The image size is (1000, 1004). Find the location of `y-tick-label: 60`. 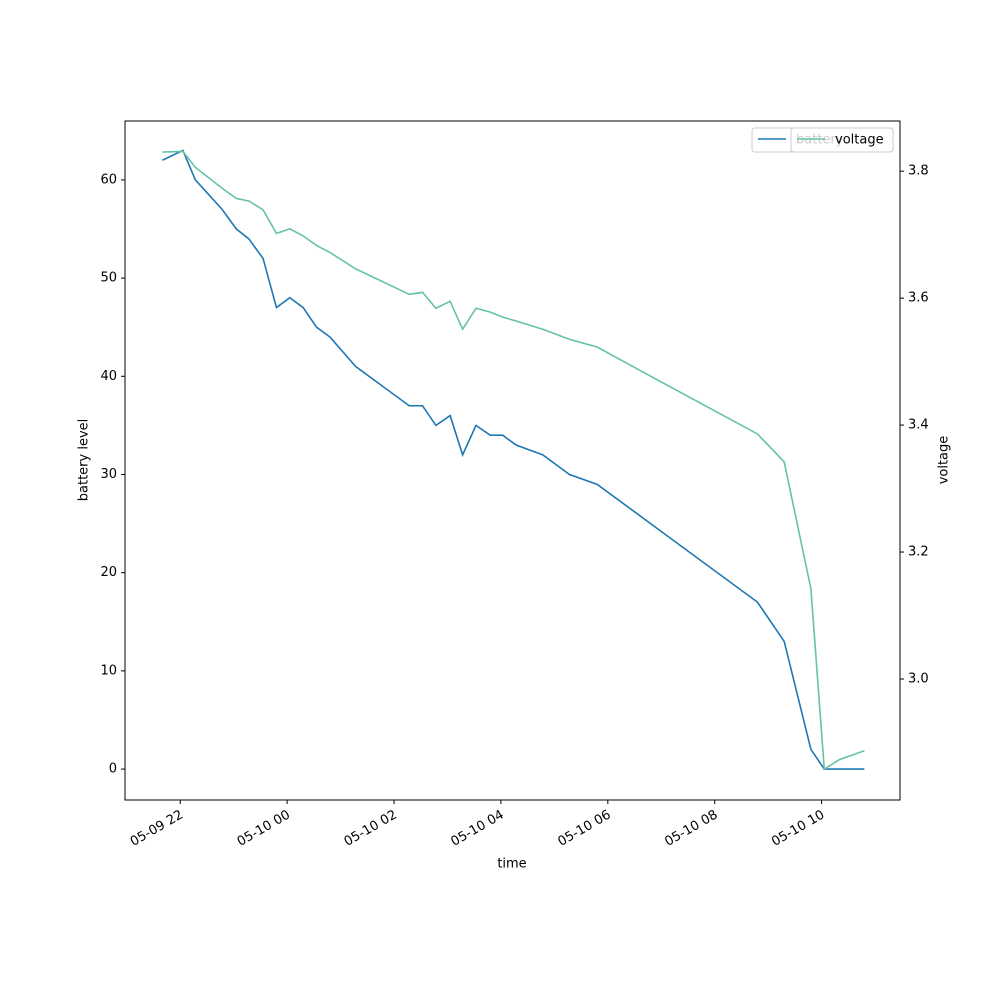

y-tick-label: 60 is located at coordinates (108, 179).